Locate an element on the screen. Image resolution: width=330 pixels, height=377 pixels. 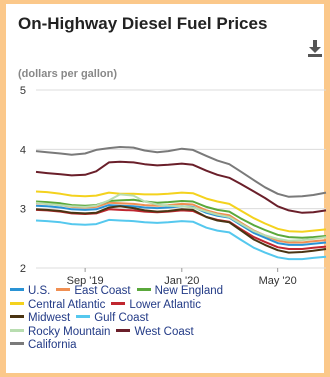
series-line-rocky-mountain is located at coordinates (181, 217).